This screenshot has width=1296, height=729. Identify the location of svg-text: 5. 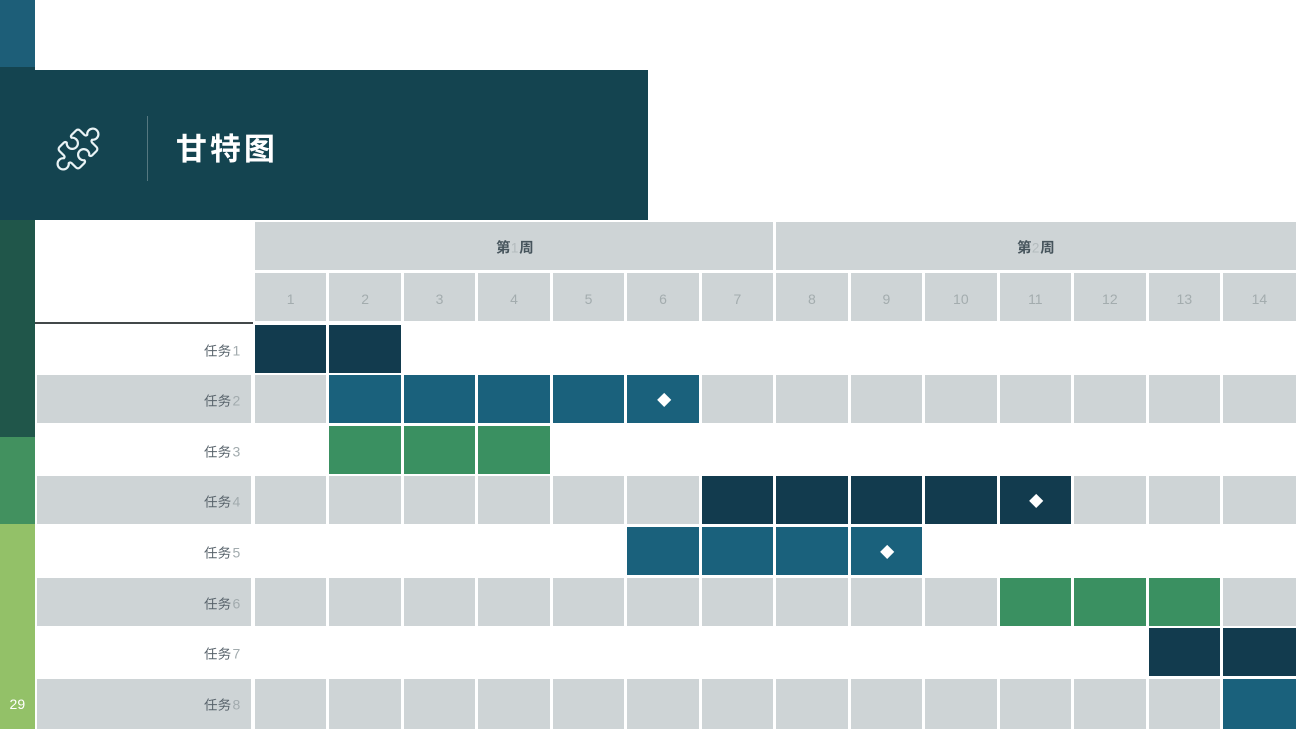
(236, 553).